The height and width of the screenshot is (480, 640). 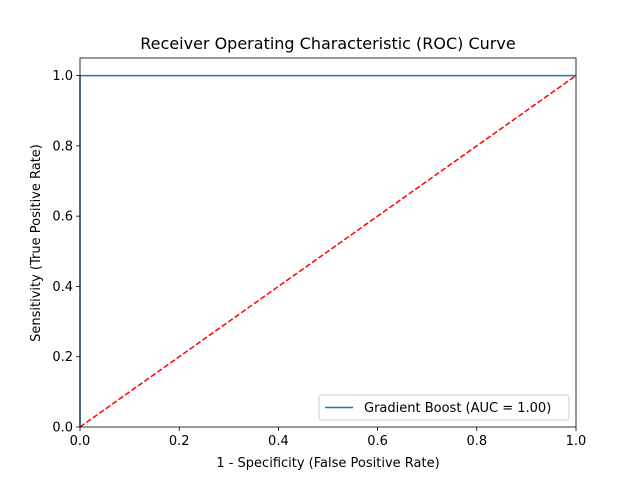 What do you see at coordinates (62, 146) in the screenshot?
I see `y-tick-label: 0.8` at bounding box center [62, 146].